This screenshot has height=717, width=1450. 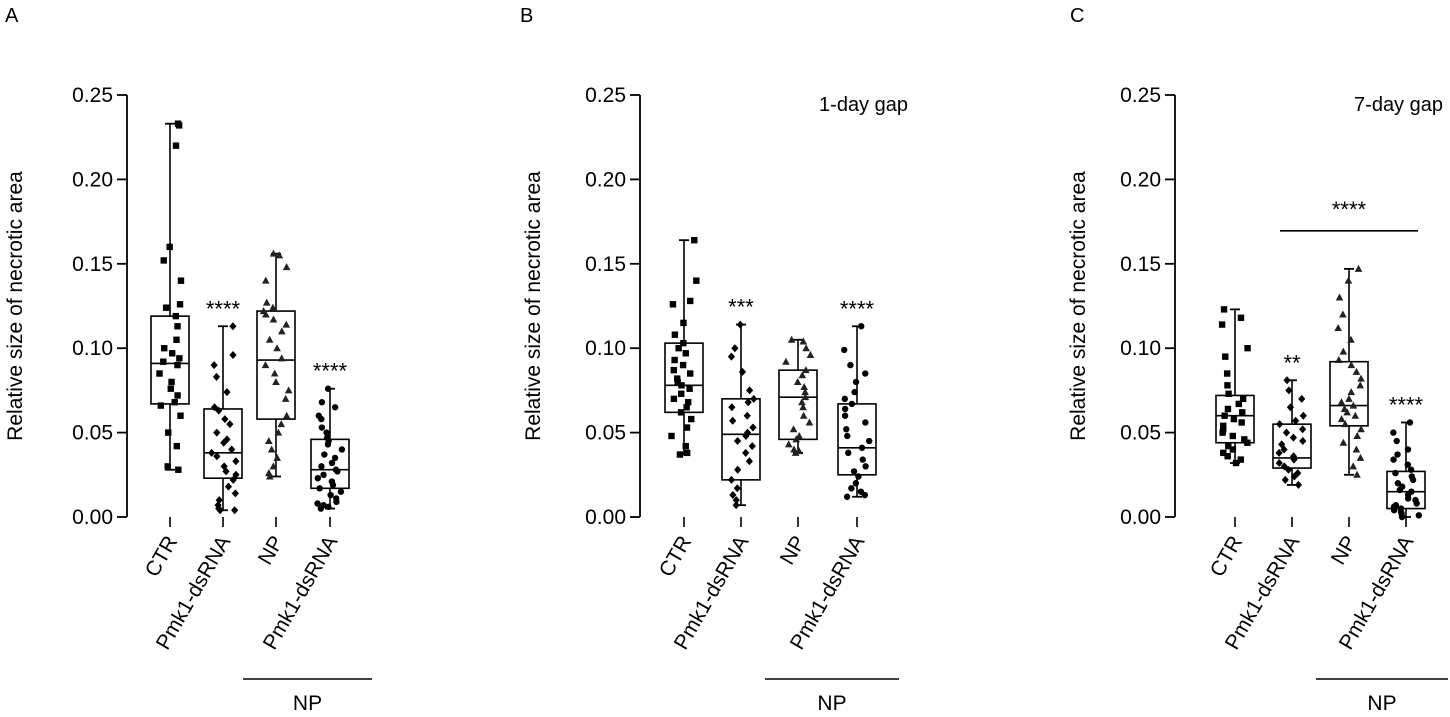 I want to click on box, so click(x=1406, y=490).